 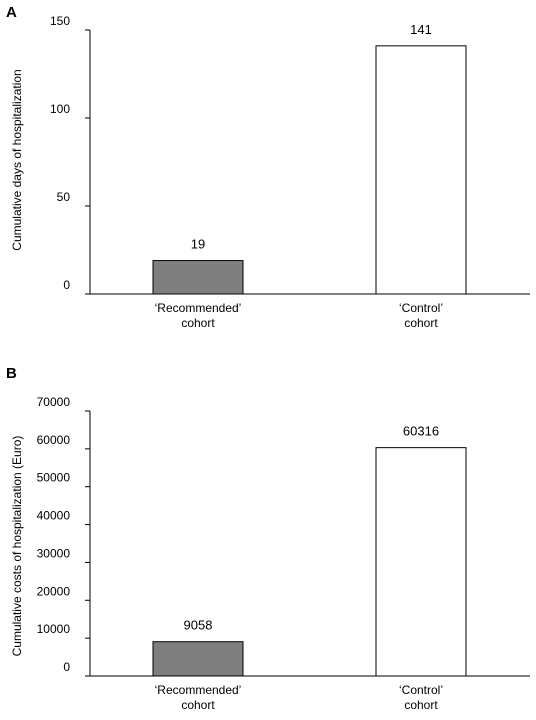 I want to click on data-label: 60316, so click(x=421, y=431).